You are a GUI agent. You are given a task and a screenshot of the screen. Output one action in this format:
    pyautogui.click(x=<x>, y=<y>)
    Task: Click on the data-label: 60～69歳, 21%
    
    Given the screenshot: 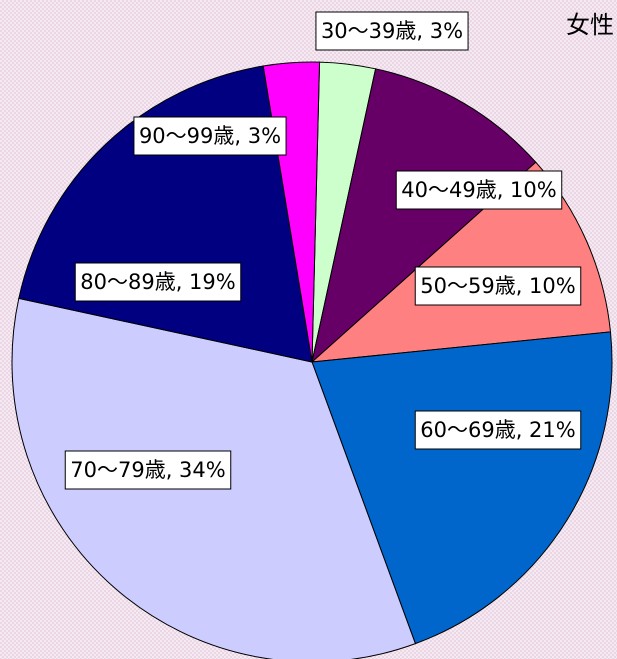 What is the action you would take?
    pyautogui.click(x=497, y=430)
    